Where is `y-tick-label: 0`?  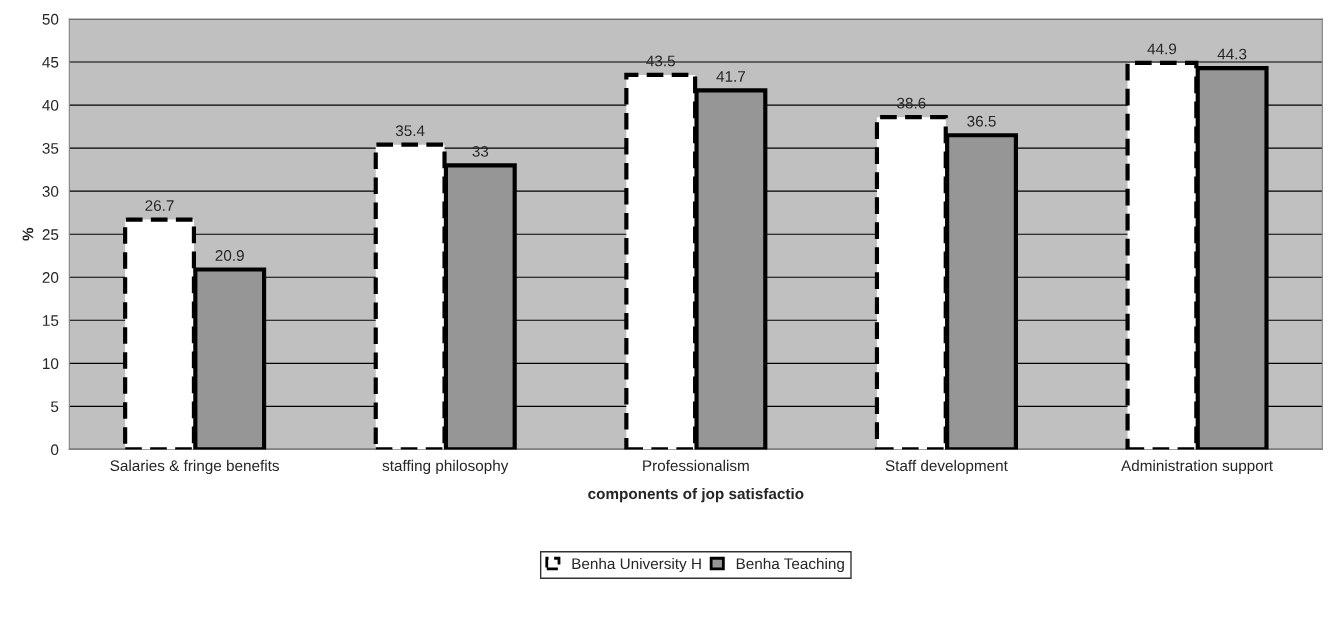 y-tick-label: 0 is located at coordinates (55, 450).